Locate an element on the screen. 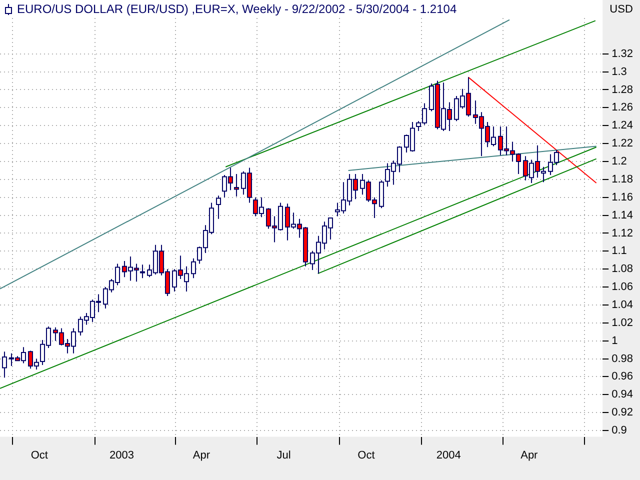 The image size is (640, 480). y-tick-label: 1.26 is located at coordinates (623, 108).